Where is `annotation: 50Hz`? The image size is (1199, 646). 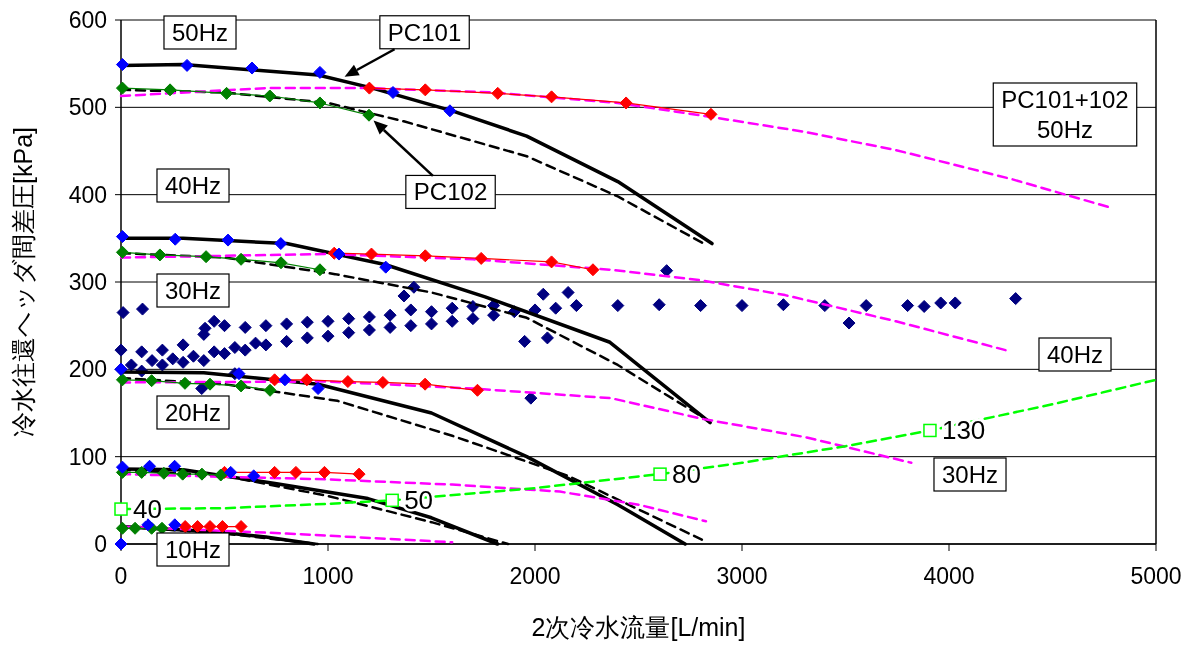
annotation: 50Hz is located at coordinates (200, 32).